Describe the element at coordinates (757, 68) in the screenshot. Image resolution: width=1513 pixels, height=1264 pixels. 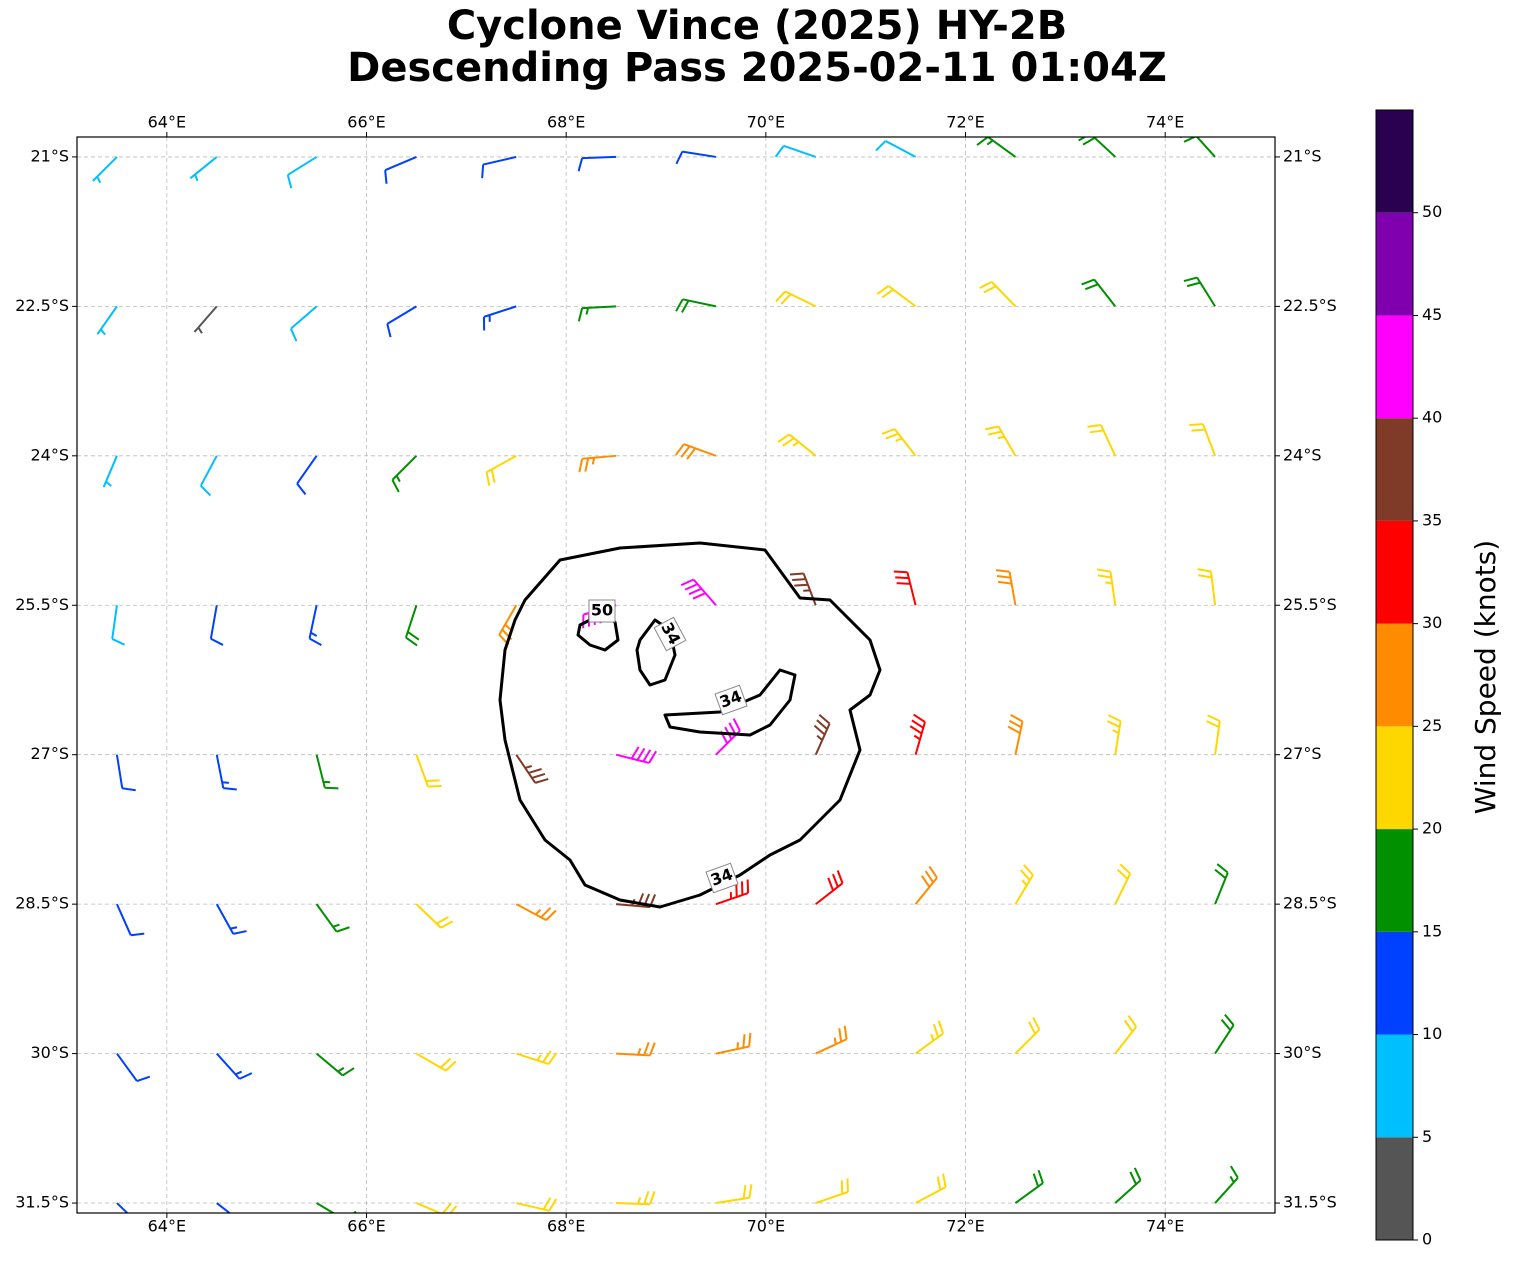
I see `chart-subtitle: Descending Pass 2025-02-11 01:04Z` at that location.